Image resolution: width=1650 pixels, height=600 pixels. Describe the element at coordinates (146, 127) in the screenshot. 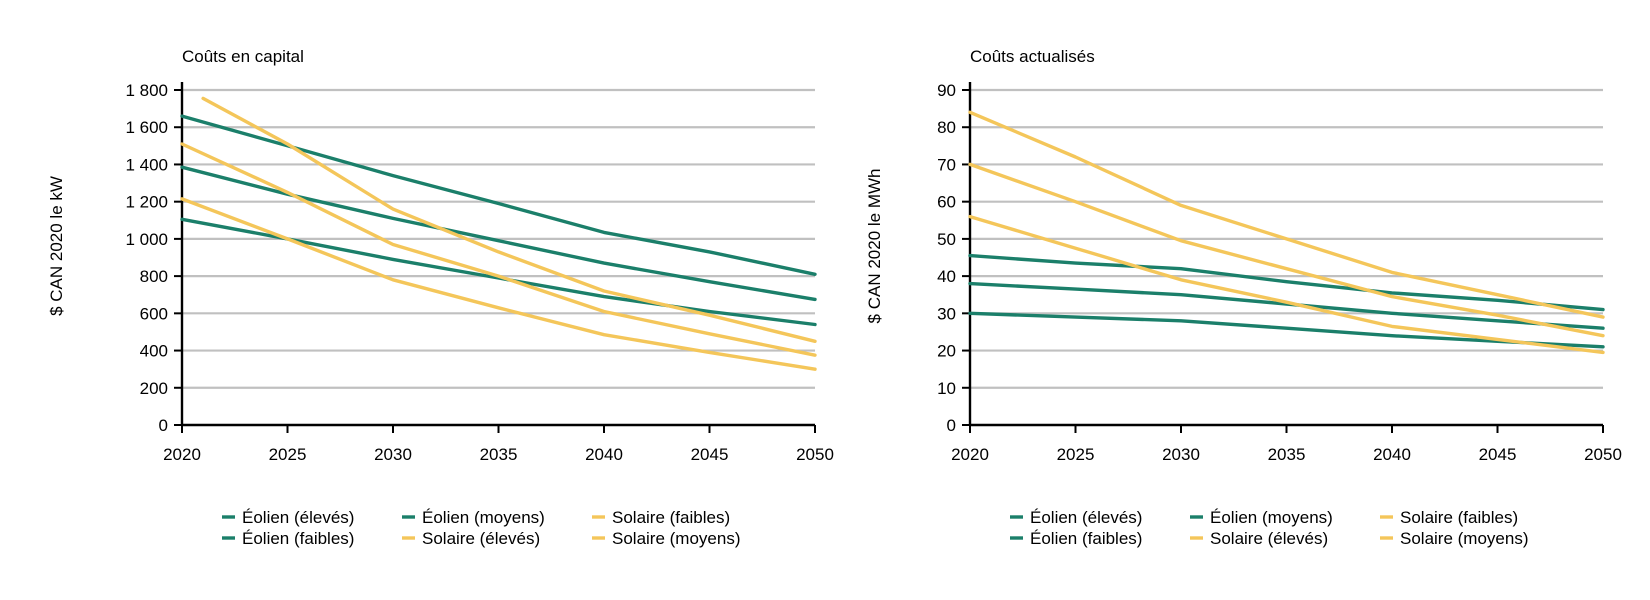

I see `y-tick-label: 1 600` at that location.